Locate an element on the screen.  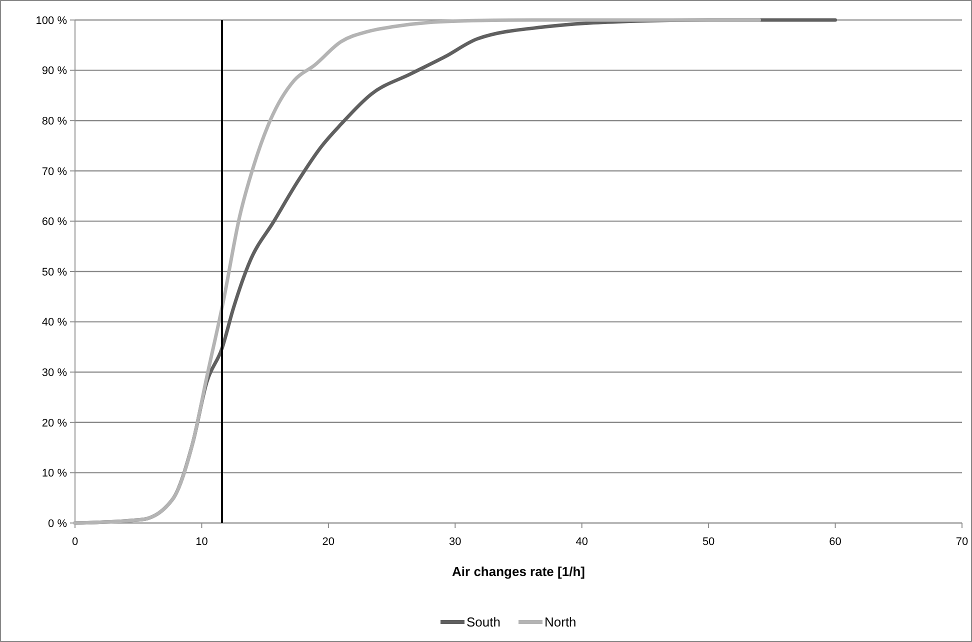
legend-label: North is located at coordinates (560, 622).